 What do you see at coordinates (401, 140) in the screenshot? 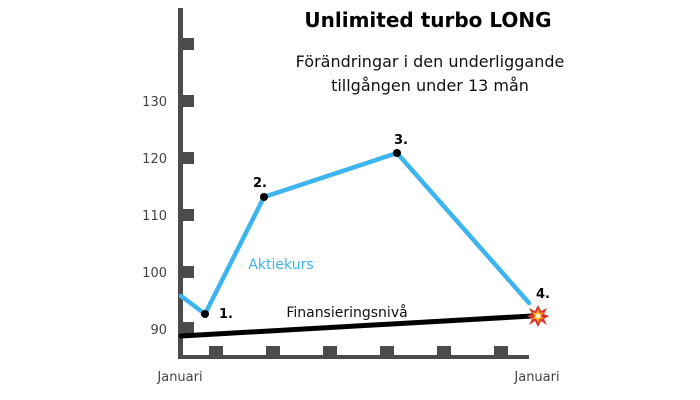
I see `point-3-label: 3.` at bounding box center [401, 140].